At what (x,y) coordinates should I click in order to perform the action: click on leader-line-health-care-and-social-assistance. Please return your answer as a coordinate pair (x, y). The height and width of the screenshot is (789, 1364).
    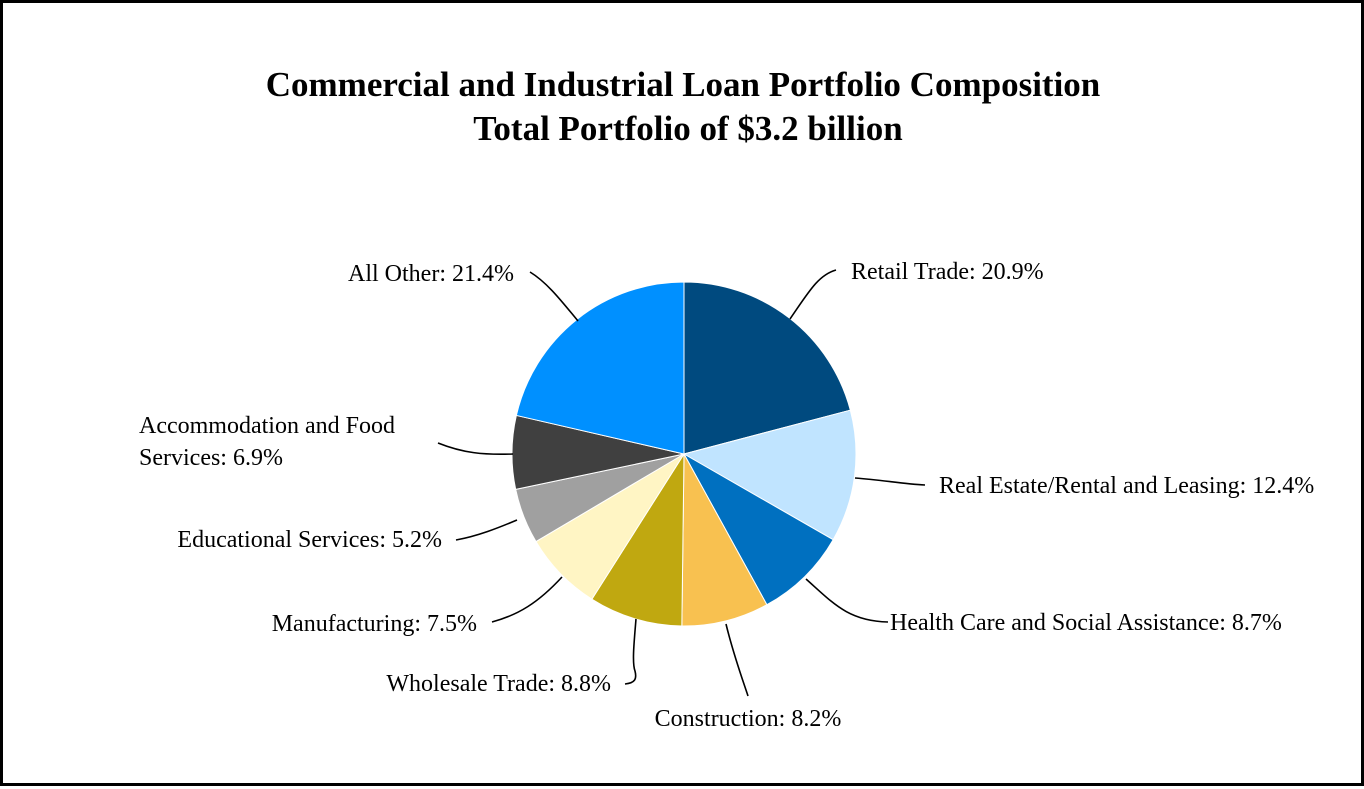
    Looking at the image, I should click on (847, 600).